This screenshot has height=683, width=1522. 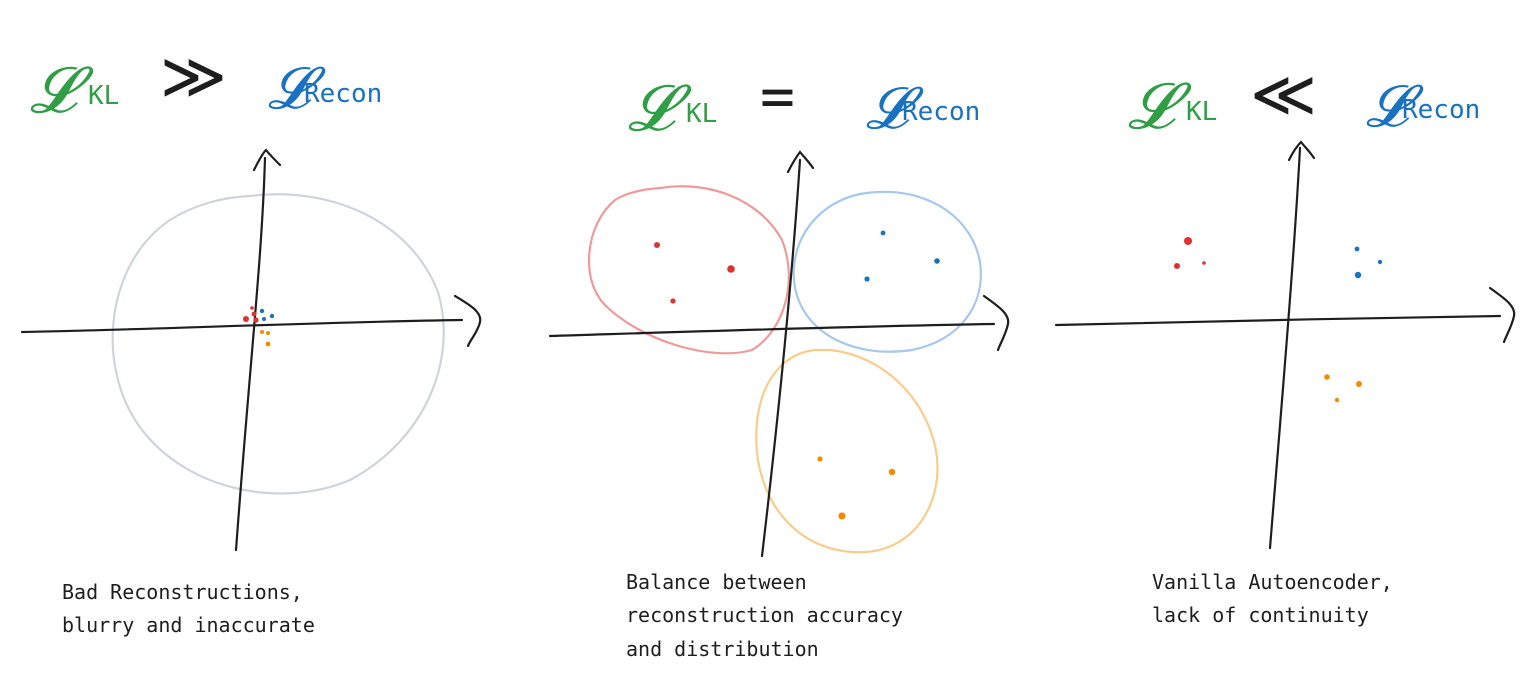 I want to click on panel-3-heading: 𝓛 KL ≪ 𝓛 Recon, so click(x=1304, y=101).